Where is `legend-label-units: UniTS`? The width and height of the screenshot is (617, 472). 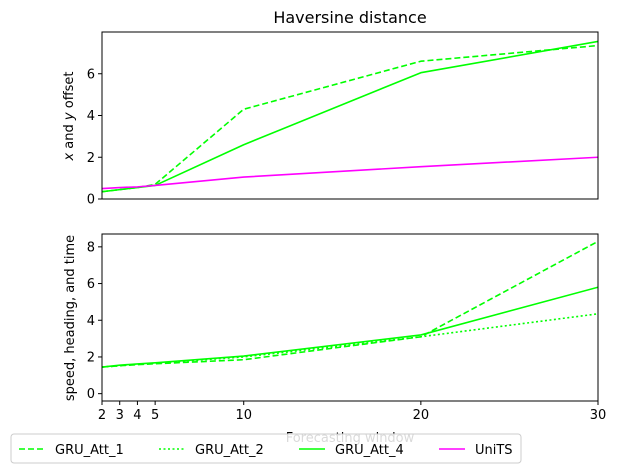 legend-label-units: UniTS is located at coordinates (494, 450).